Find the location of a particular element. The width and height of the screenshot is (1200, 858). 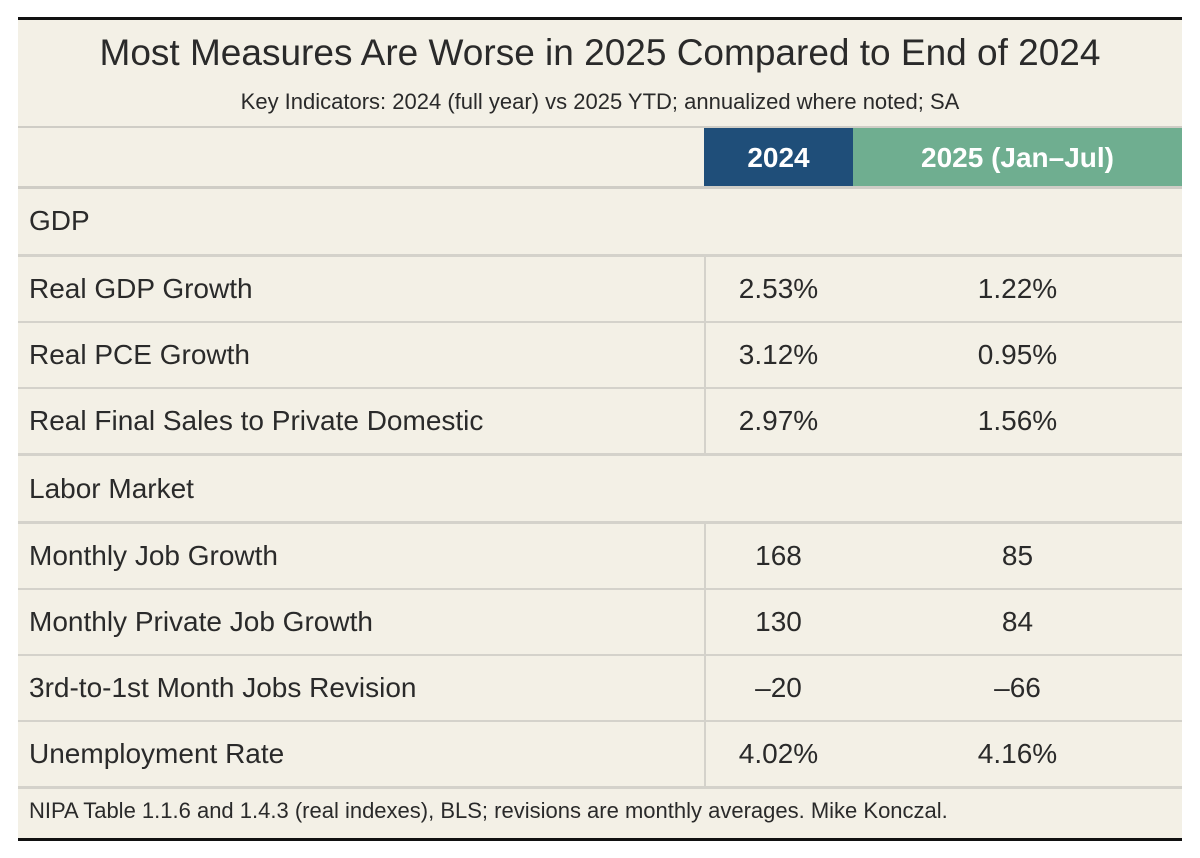

column-header-2024: 2024 is located at coordinates (778, 157).